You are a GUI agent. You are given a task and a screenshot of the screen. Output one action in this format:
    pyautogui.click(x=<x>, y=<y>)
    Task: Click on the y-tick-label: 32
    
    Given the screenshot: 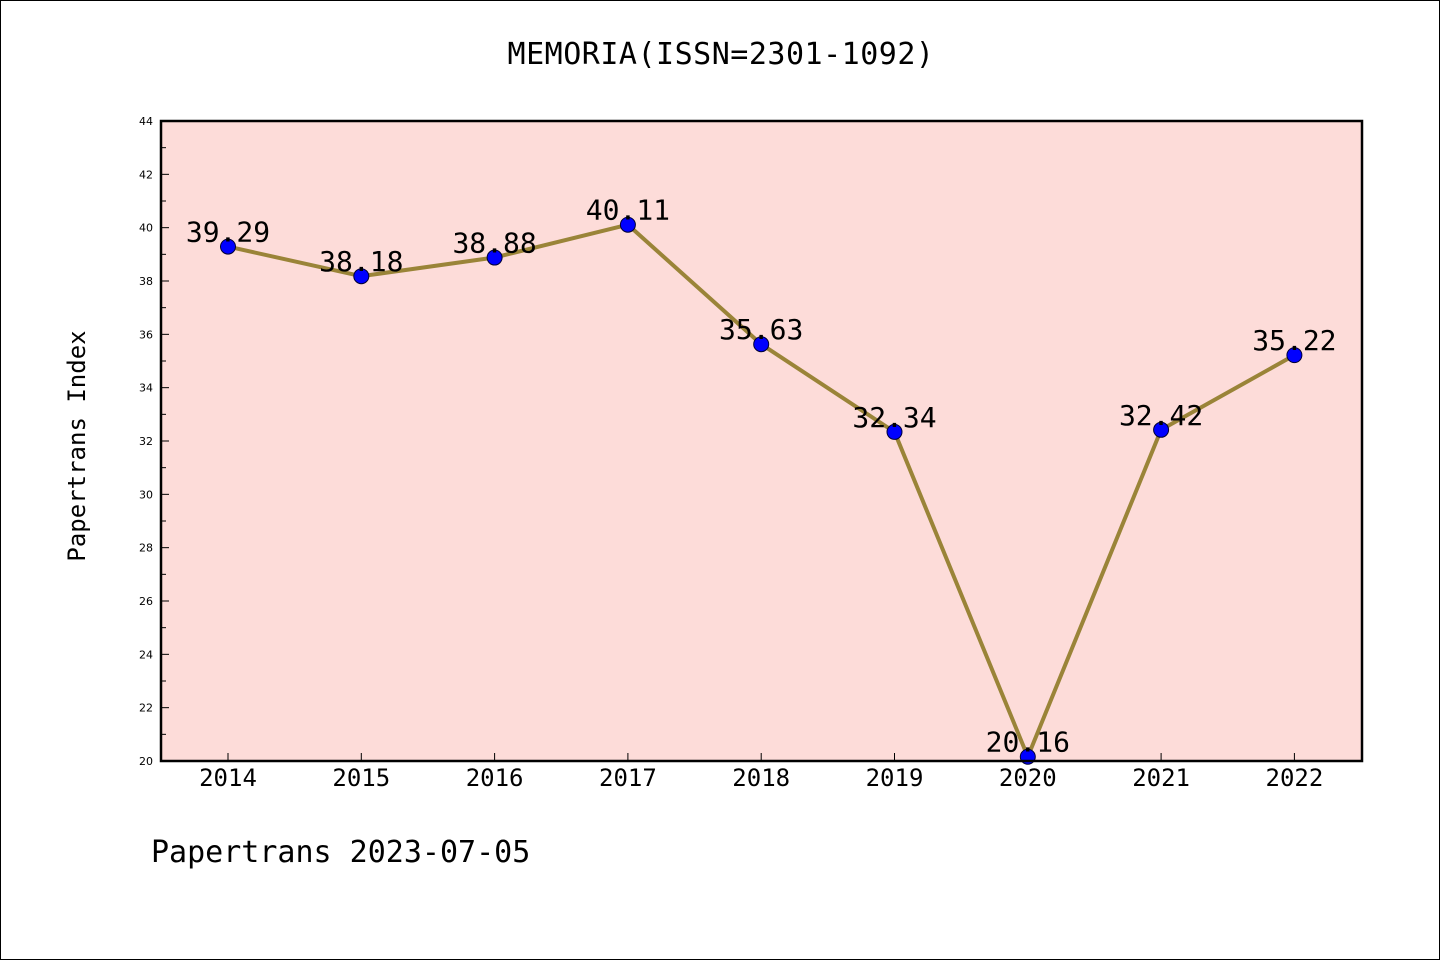 What is the action you would take?
    pyautogui.click(x=146, y=441)
    